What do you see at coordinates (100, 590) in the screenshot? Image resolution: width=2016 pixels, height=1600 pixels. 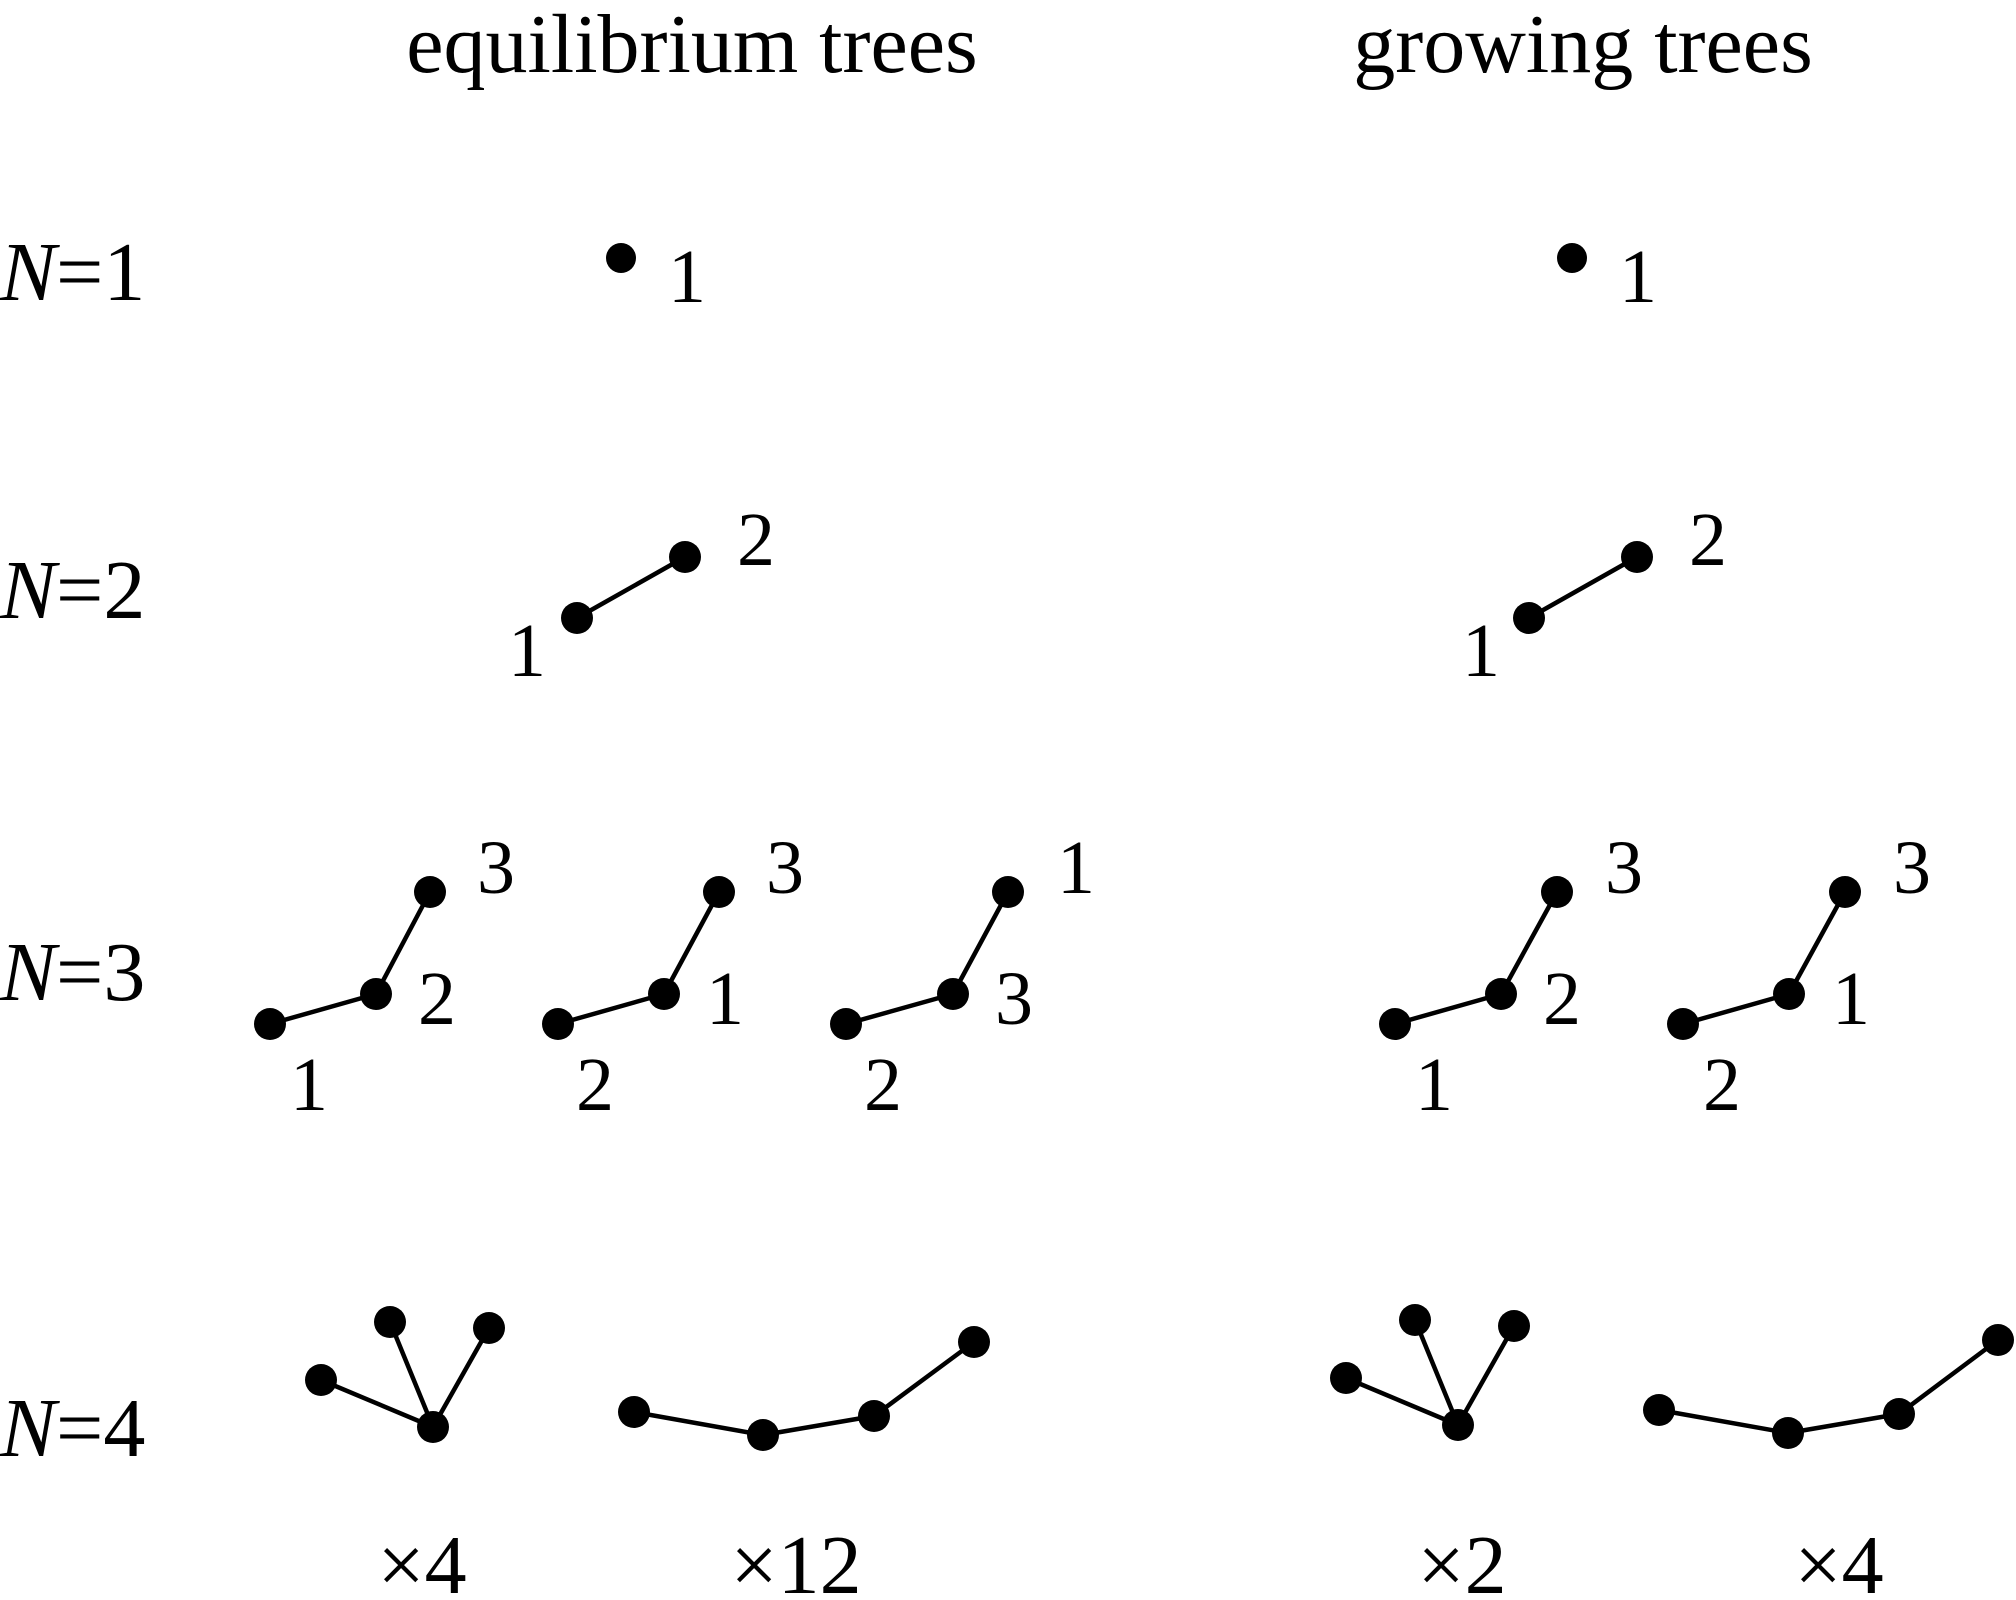 I see `row-label-eq: =2` at bounding box center [100, 590].